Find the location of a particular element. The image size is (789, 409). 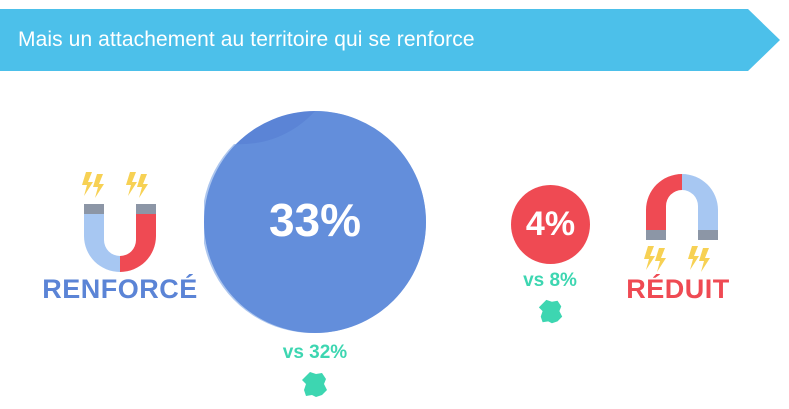

magnet-down-icon is located at coordinates (681, 223).